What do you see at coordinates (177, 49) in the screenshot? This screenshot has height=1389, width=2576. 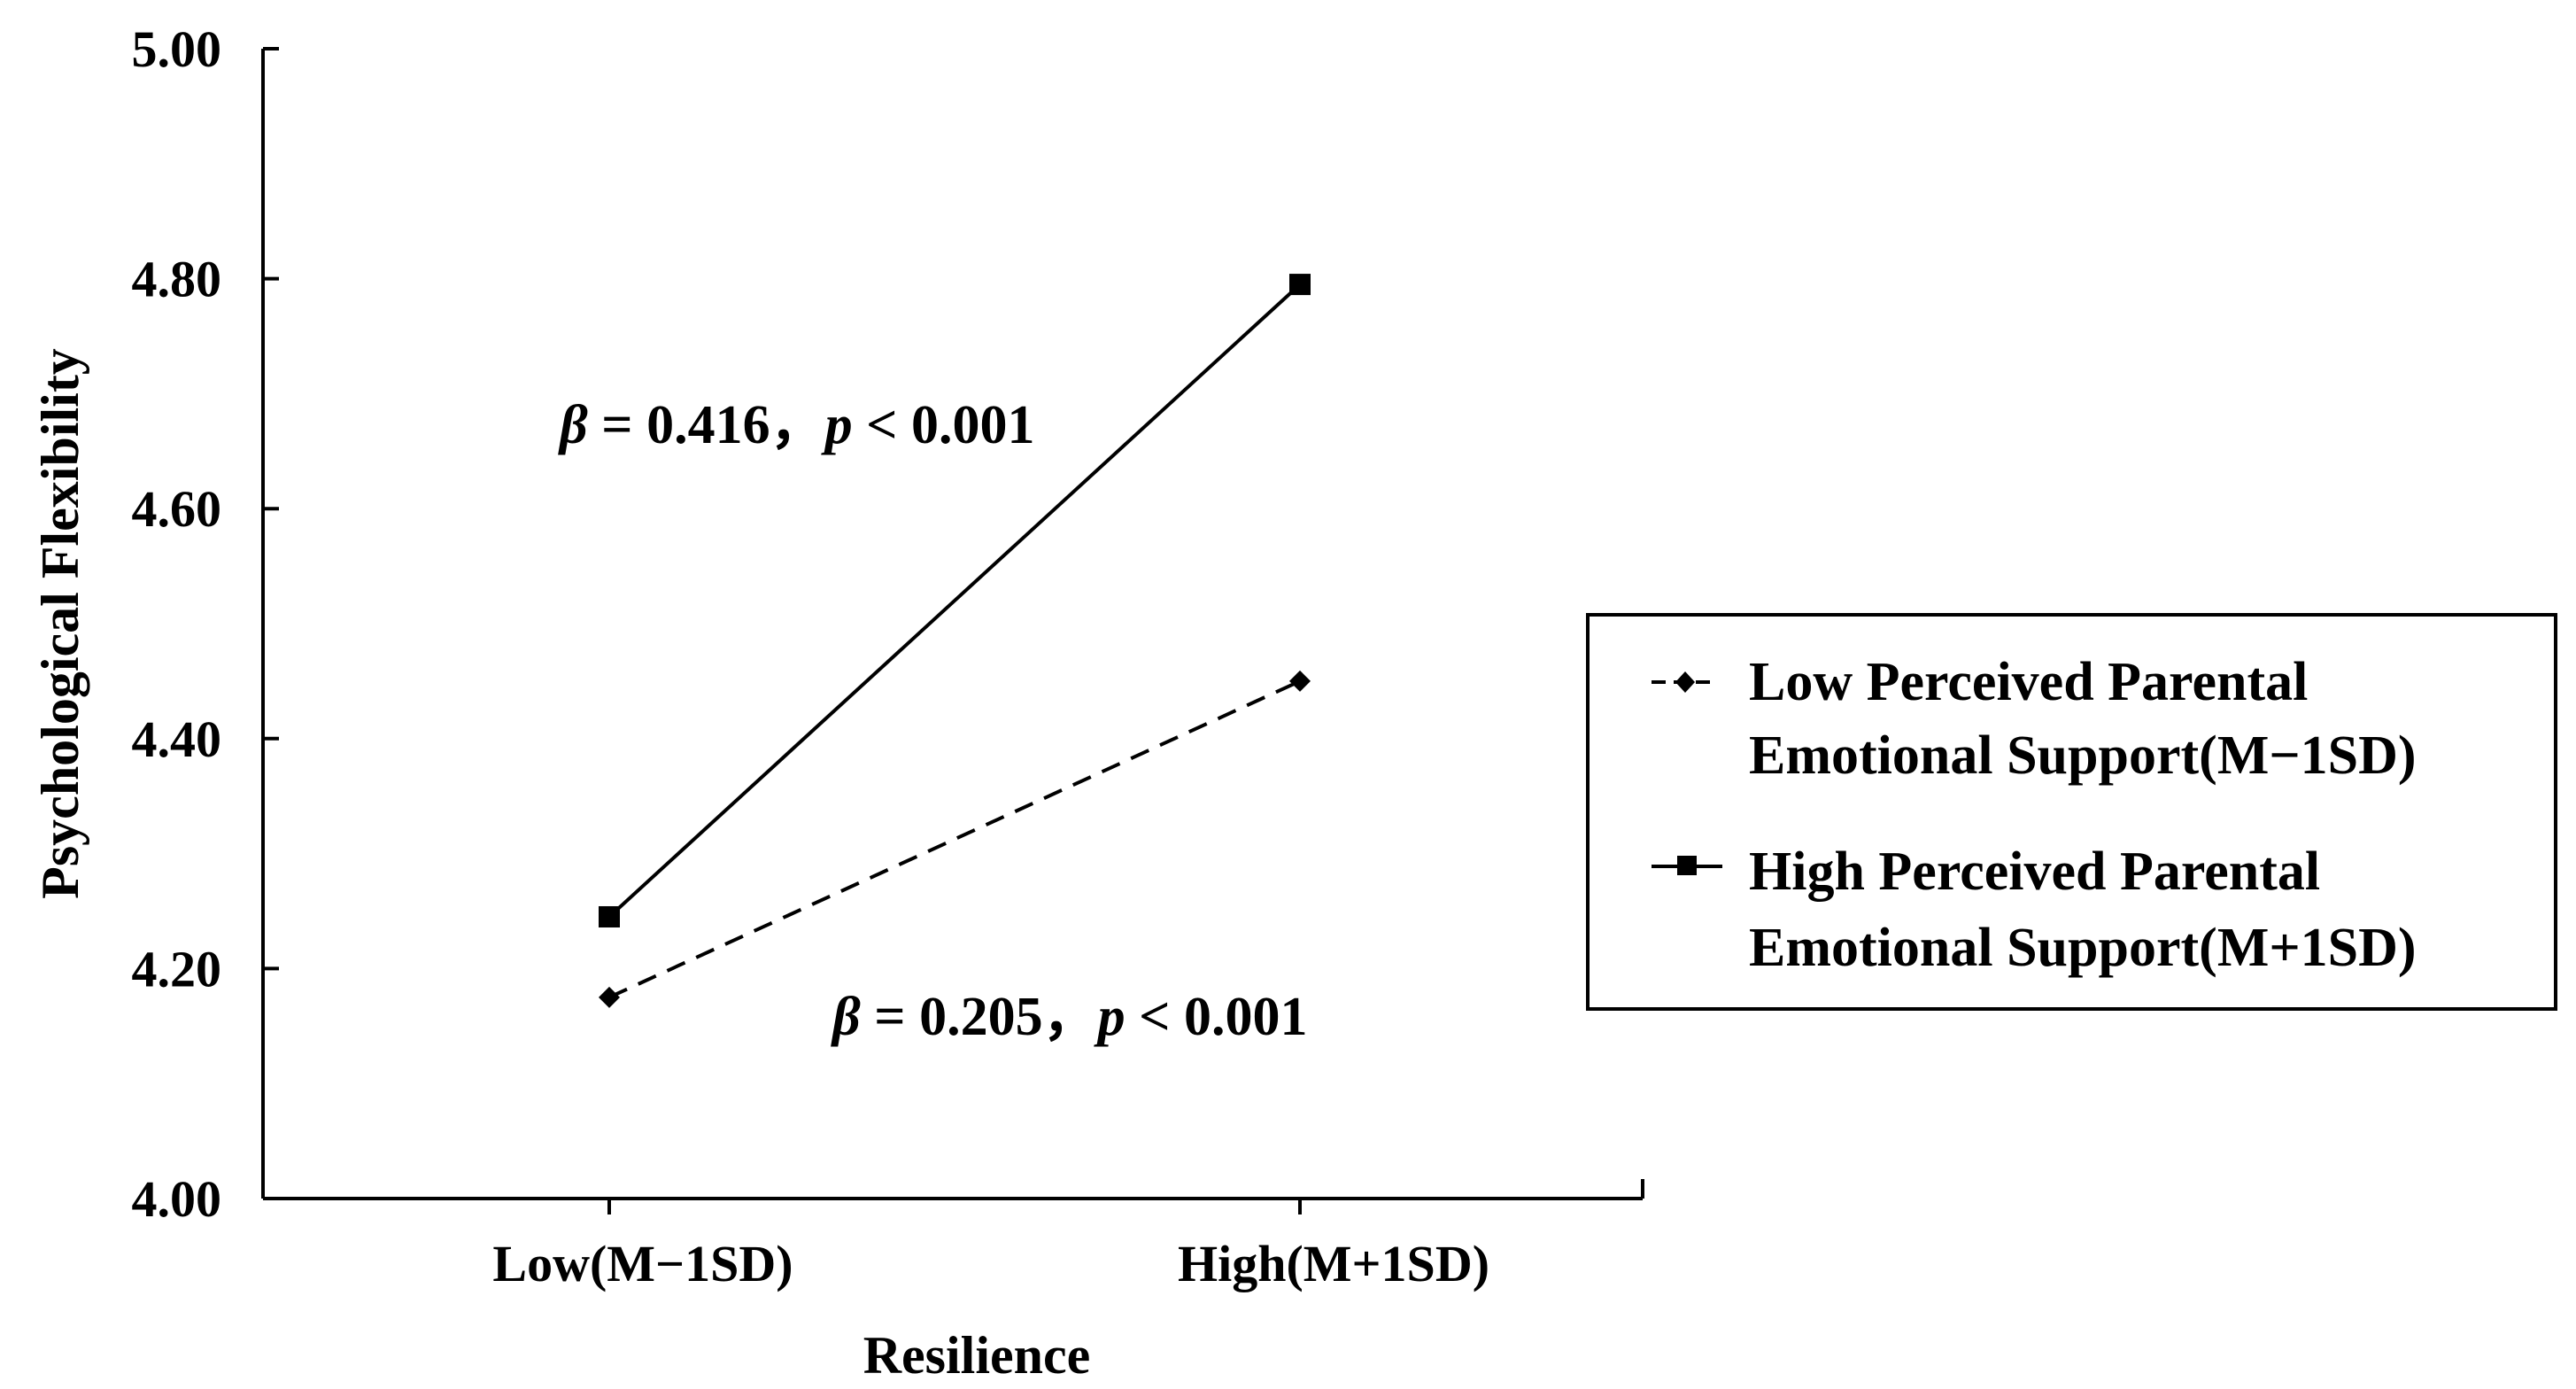 I see `y-tick-label: 5.00` at bounding box center [177, 49].